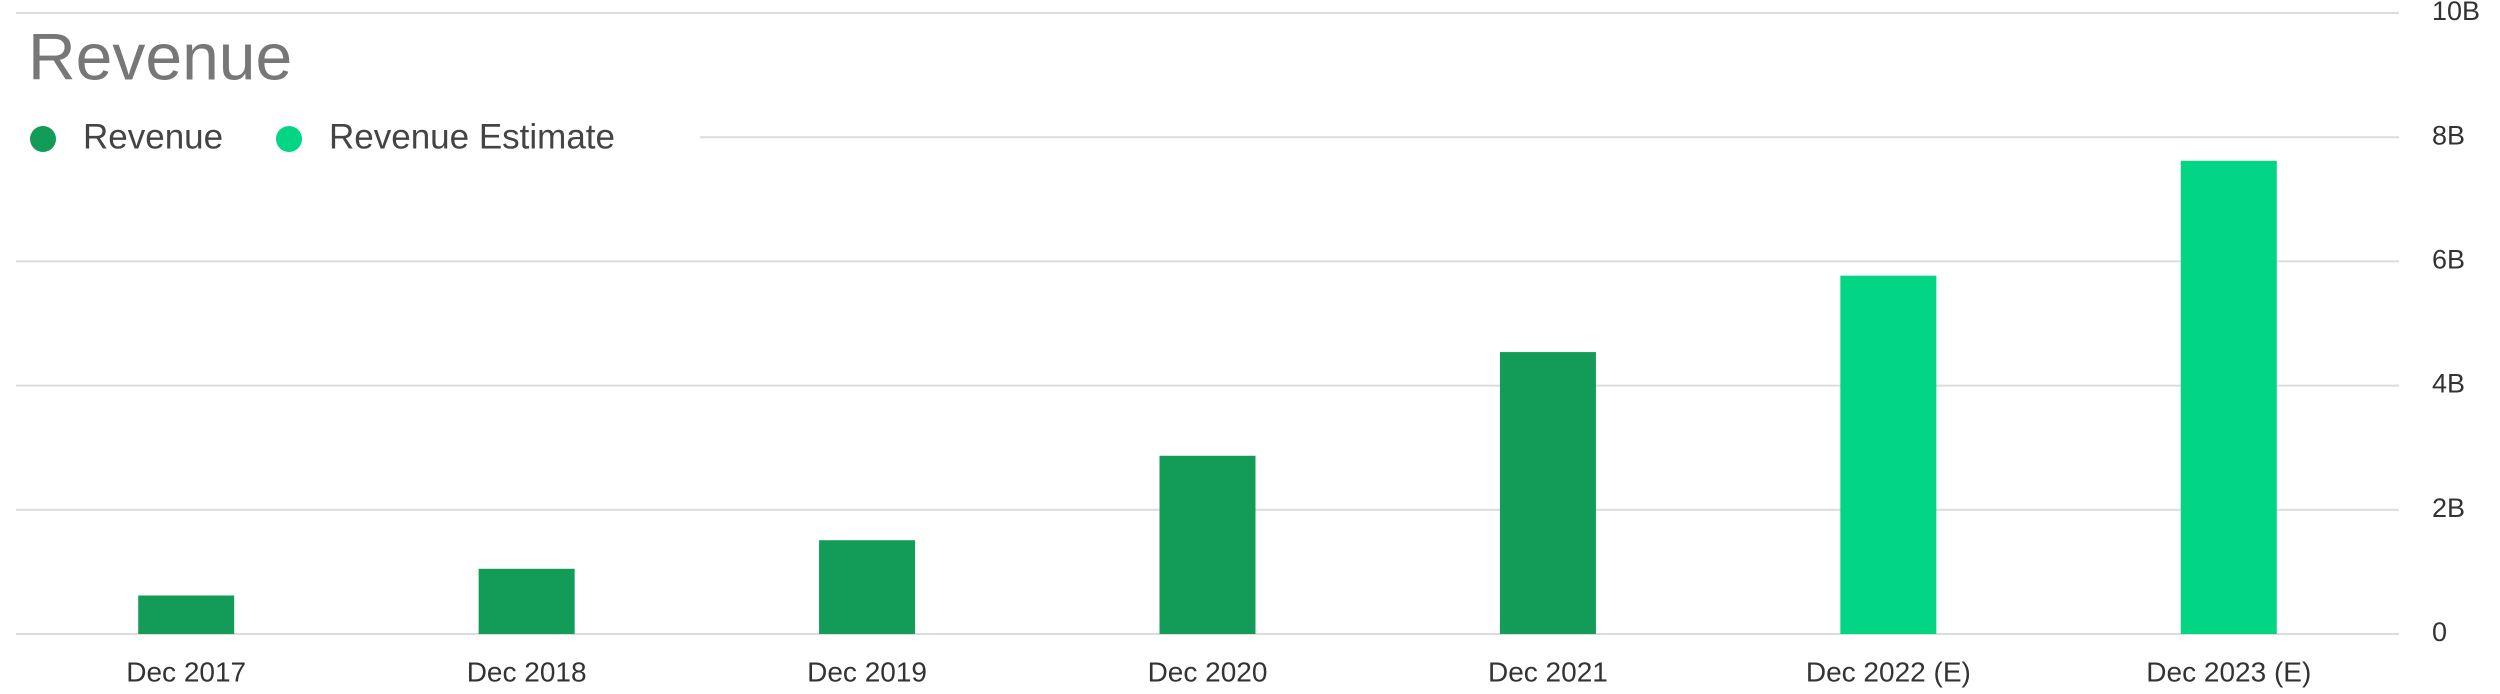 This screenshot has height=694, width=2500. I want to click on x-tick-label: Dec 2020, so click(1208, 671).